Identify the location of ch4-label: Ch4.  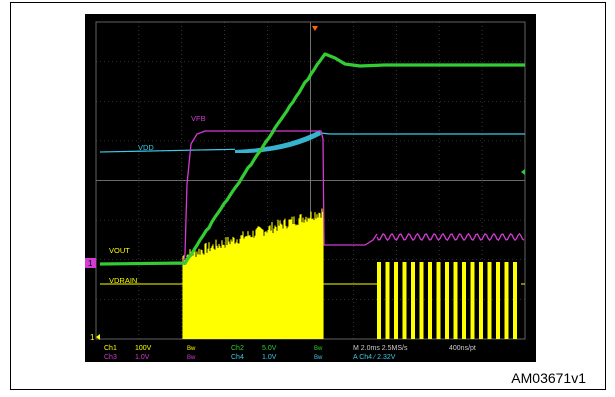
(237, 357).